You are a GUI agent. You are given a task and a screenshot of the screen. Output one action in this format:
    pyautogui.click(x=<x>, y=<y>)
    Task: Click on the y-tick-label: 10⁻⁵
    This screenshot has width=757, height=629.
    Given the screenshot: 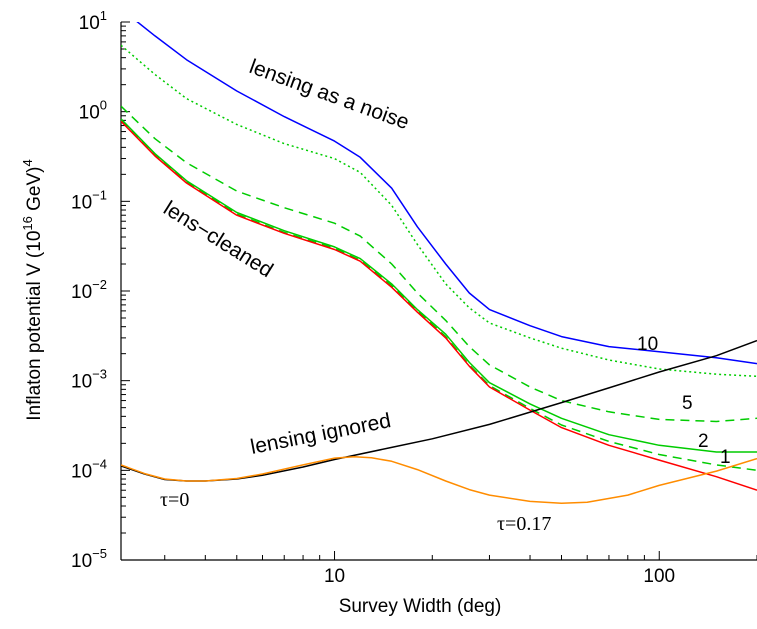 What is the action you would take?
    pyautogui.click(x=89, y=559)
    